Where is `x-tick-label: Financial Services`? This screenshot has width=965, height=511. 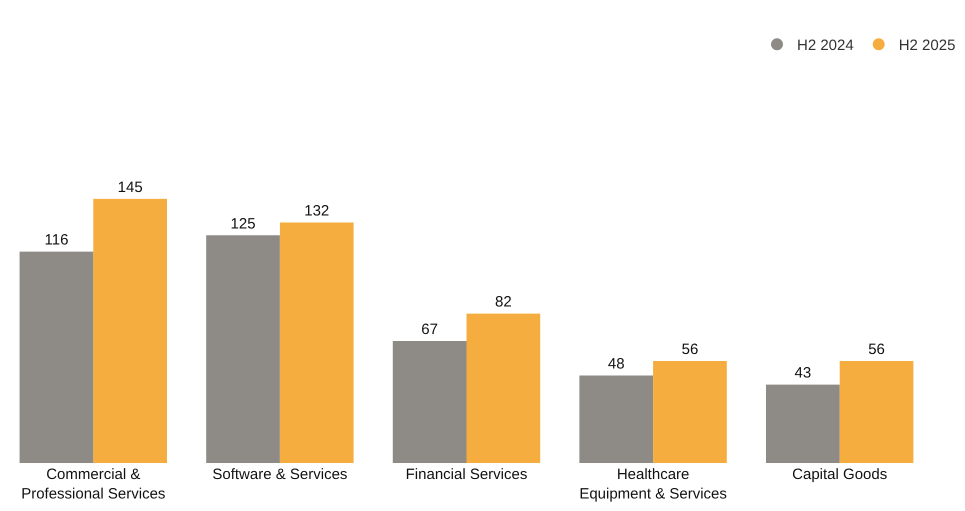
x-tick-label: Financial Services is located at coordinates (467, 474).